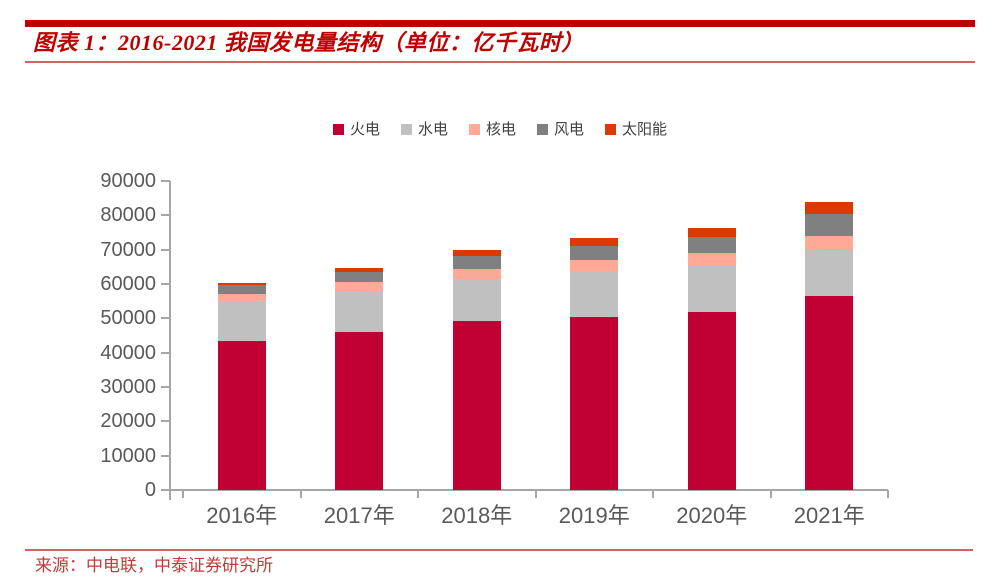 This screenshot has width=1000, height=588. I want to click on bar-2017年-水电, so click(359, 311).